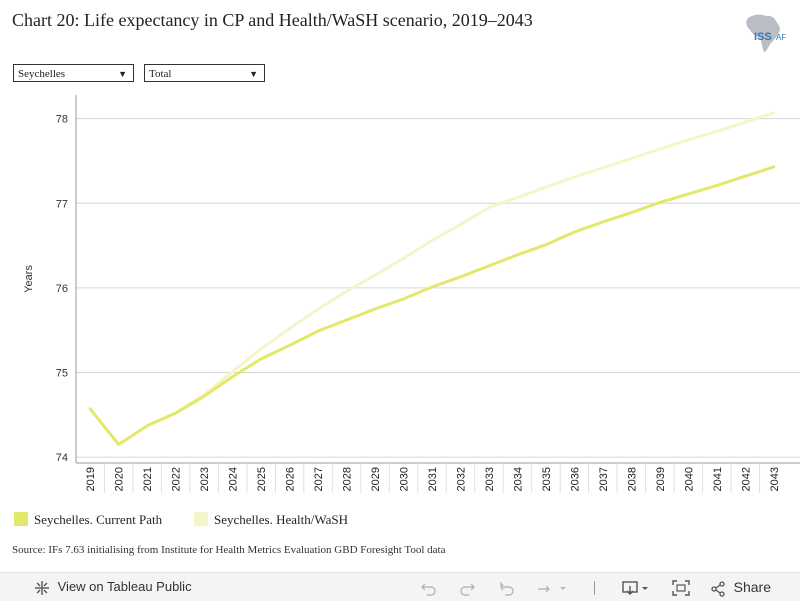 The height and width of the screenshot is (602, 800). Describe the element at coordinates (775, 479) in the screenshot. I see `x-tick-label: 2043` at that location.